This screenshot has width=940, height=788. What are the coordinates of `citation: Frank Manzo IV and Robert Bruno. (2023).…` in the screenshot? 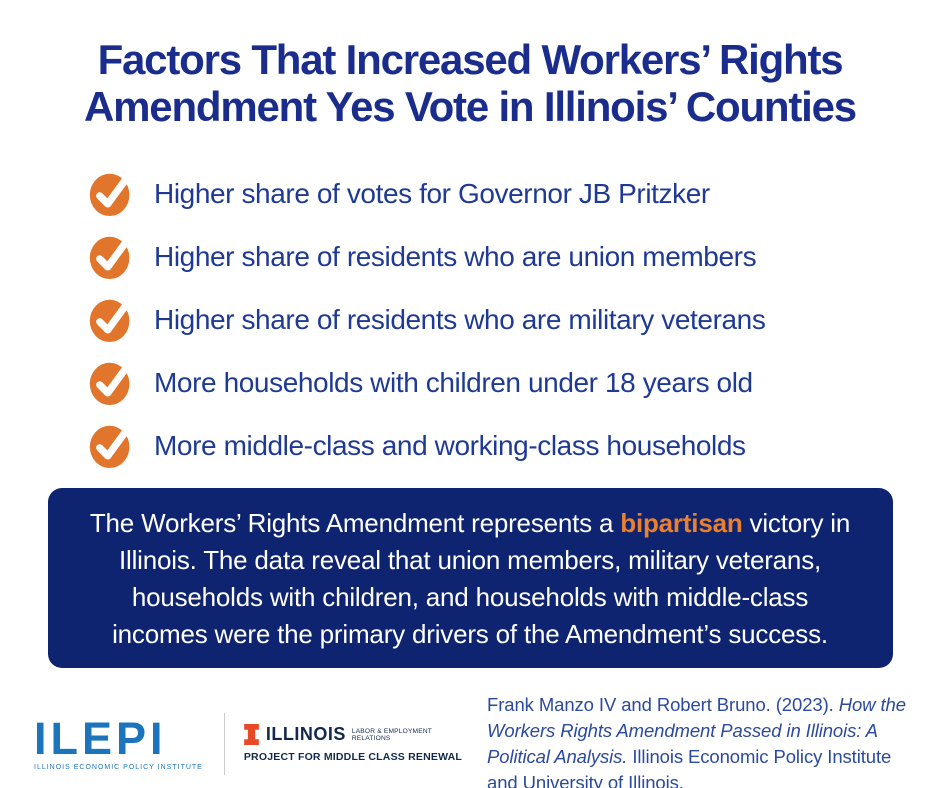 It's located at (696, 740).